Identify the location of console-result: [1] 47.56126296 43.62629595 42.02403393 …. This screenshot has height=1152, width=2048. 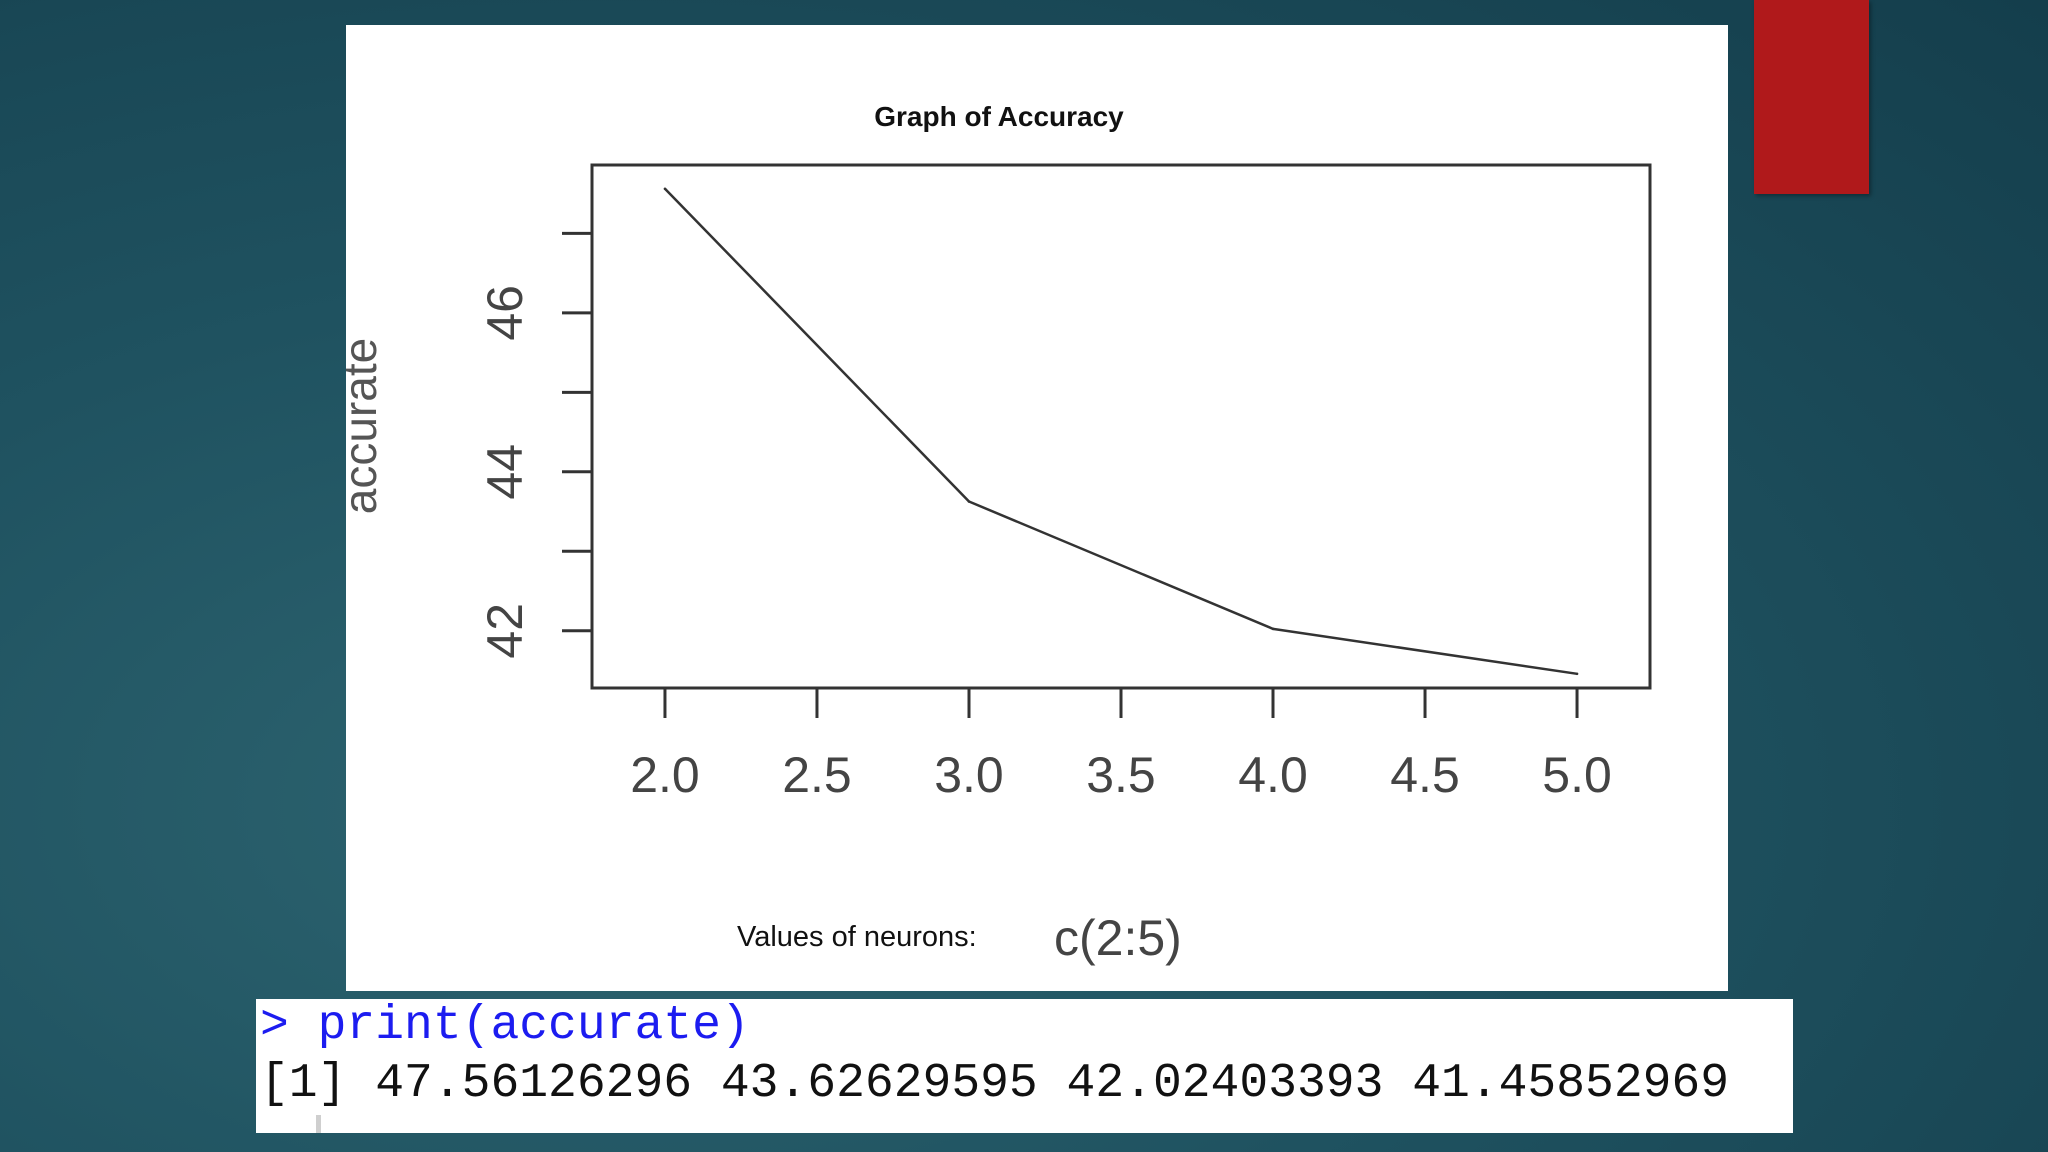
(995, 1084).